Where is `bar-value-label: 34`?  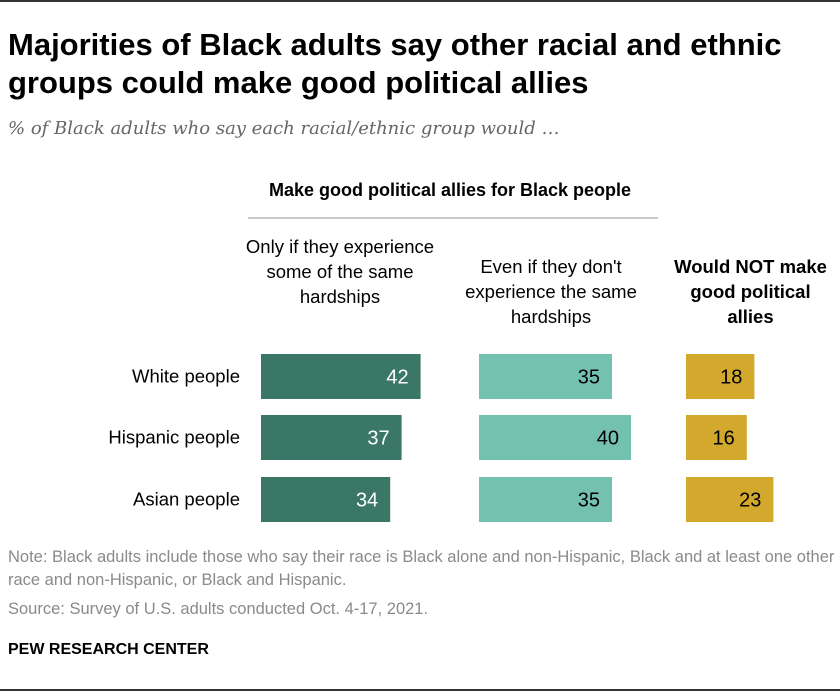
bar-value-label: 34 is located at coordinates (367, 501).